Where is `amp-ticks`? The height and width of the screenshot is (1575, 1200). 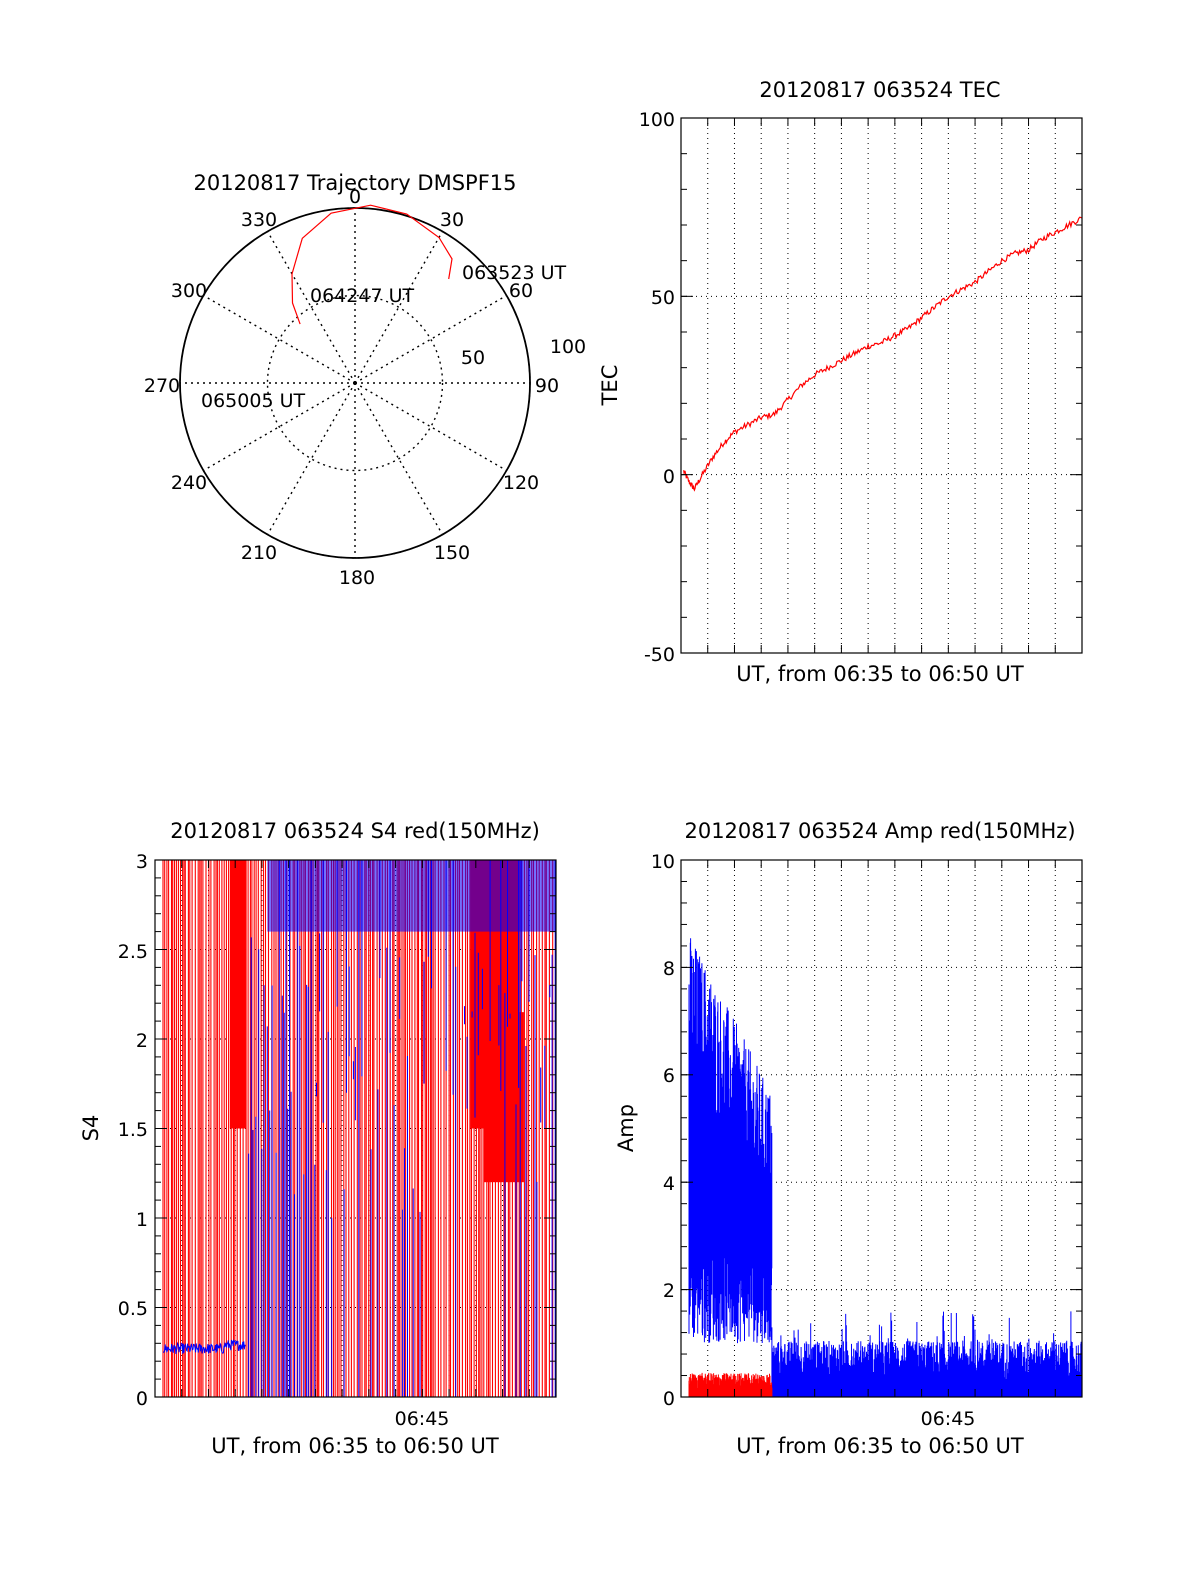 amp-ticks is located at coordinates (881, 1128).